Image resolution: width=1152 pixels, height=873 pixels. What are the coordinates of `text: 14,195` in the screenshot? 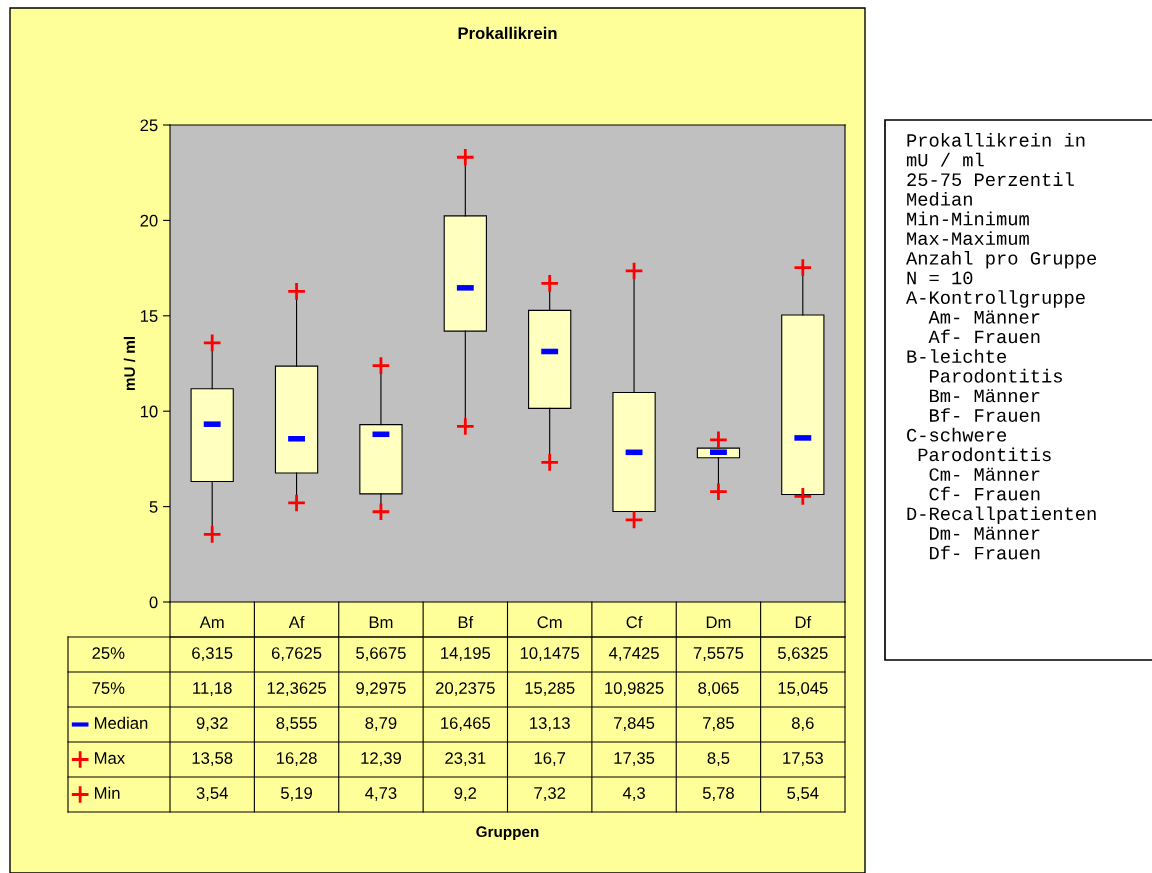 It's located at (466, 654).